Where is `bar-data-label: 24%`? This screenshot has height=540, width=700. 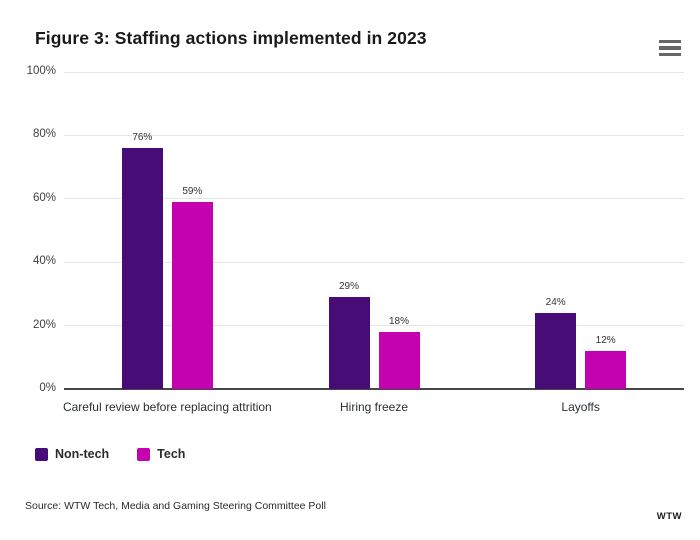 bar-data-label: 24% is located at coordinates (555, 302).